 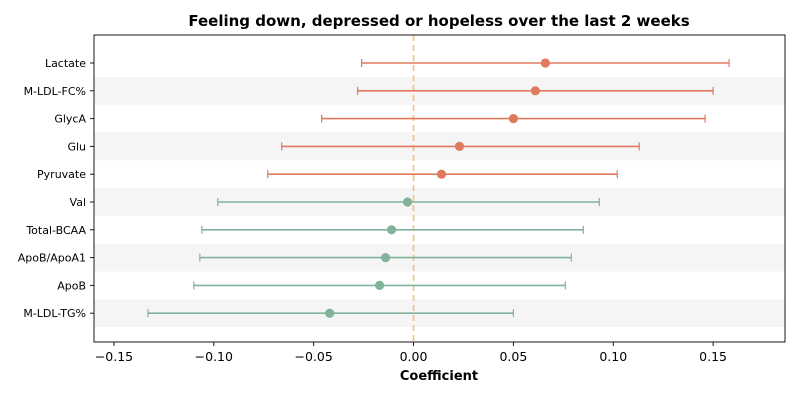 What do you see at coordinates (114, 356) in the screenshot?
I see `x-tick-label: −0.15` at bounding box center [114, 356].